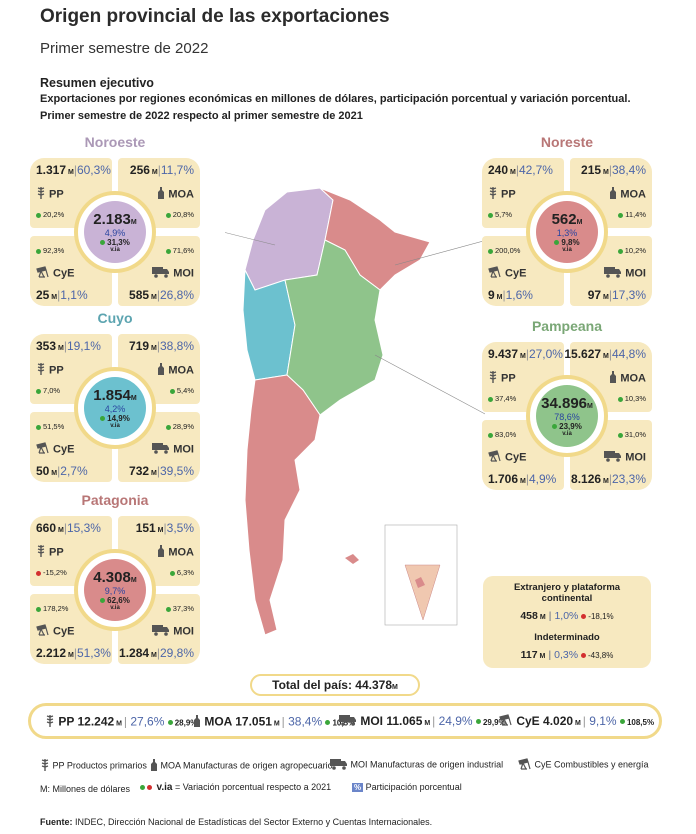 This screenshot has height=834, width=696. Describe the element at coordinates (85, 789) in the screenshot. I see `legend-m: M: Millones de dólares` at that location.